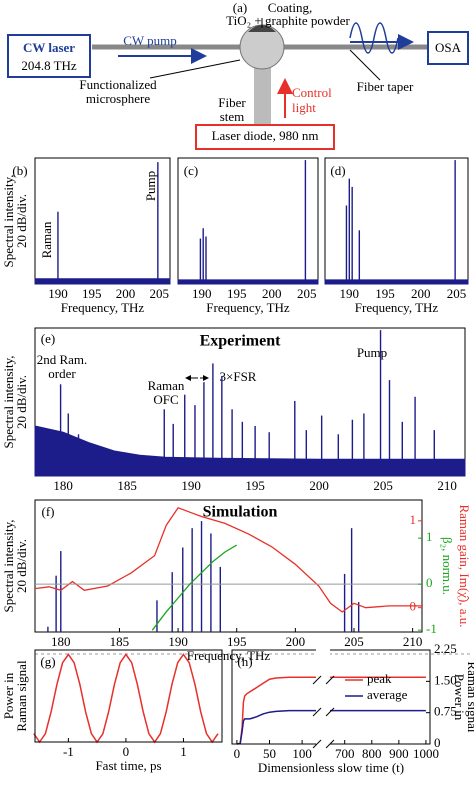  Describe the element at coordinates (437, 742) in the screenshot. I see `y-tick-label: 0` at that location.